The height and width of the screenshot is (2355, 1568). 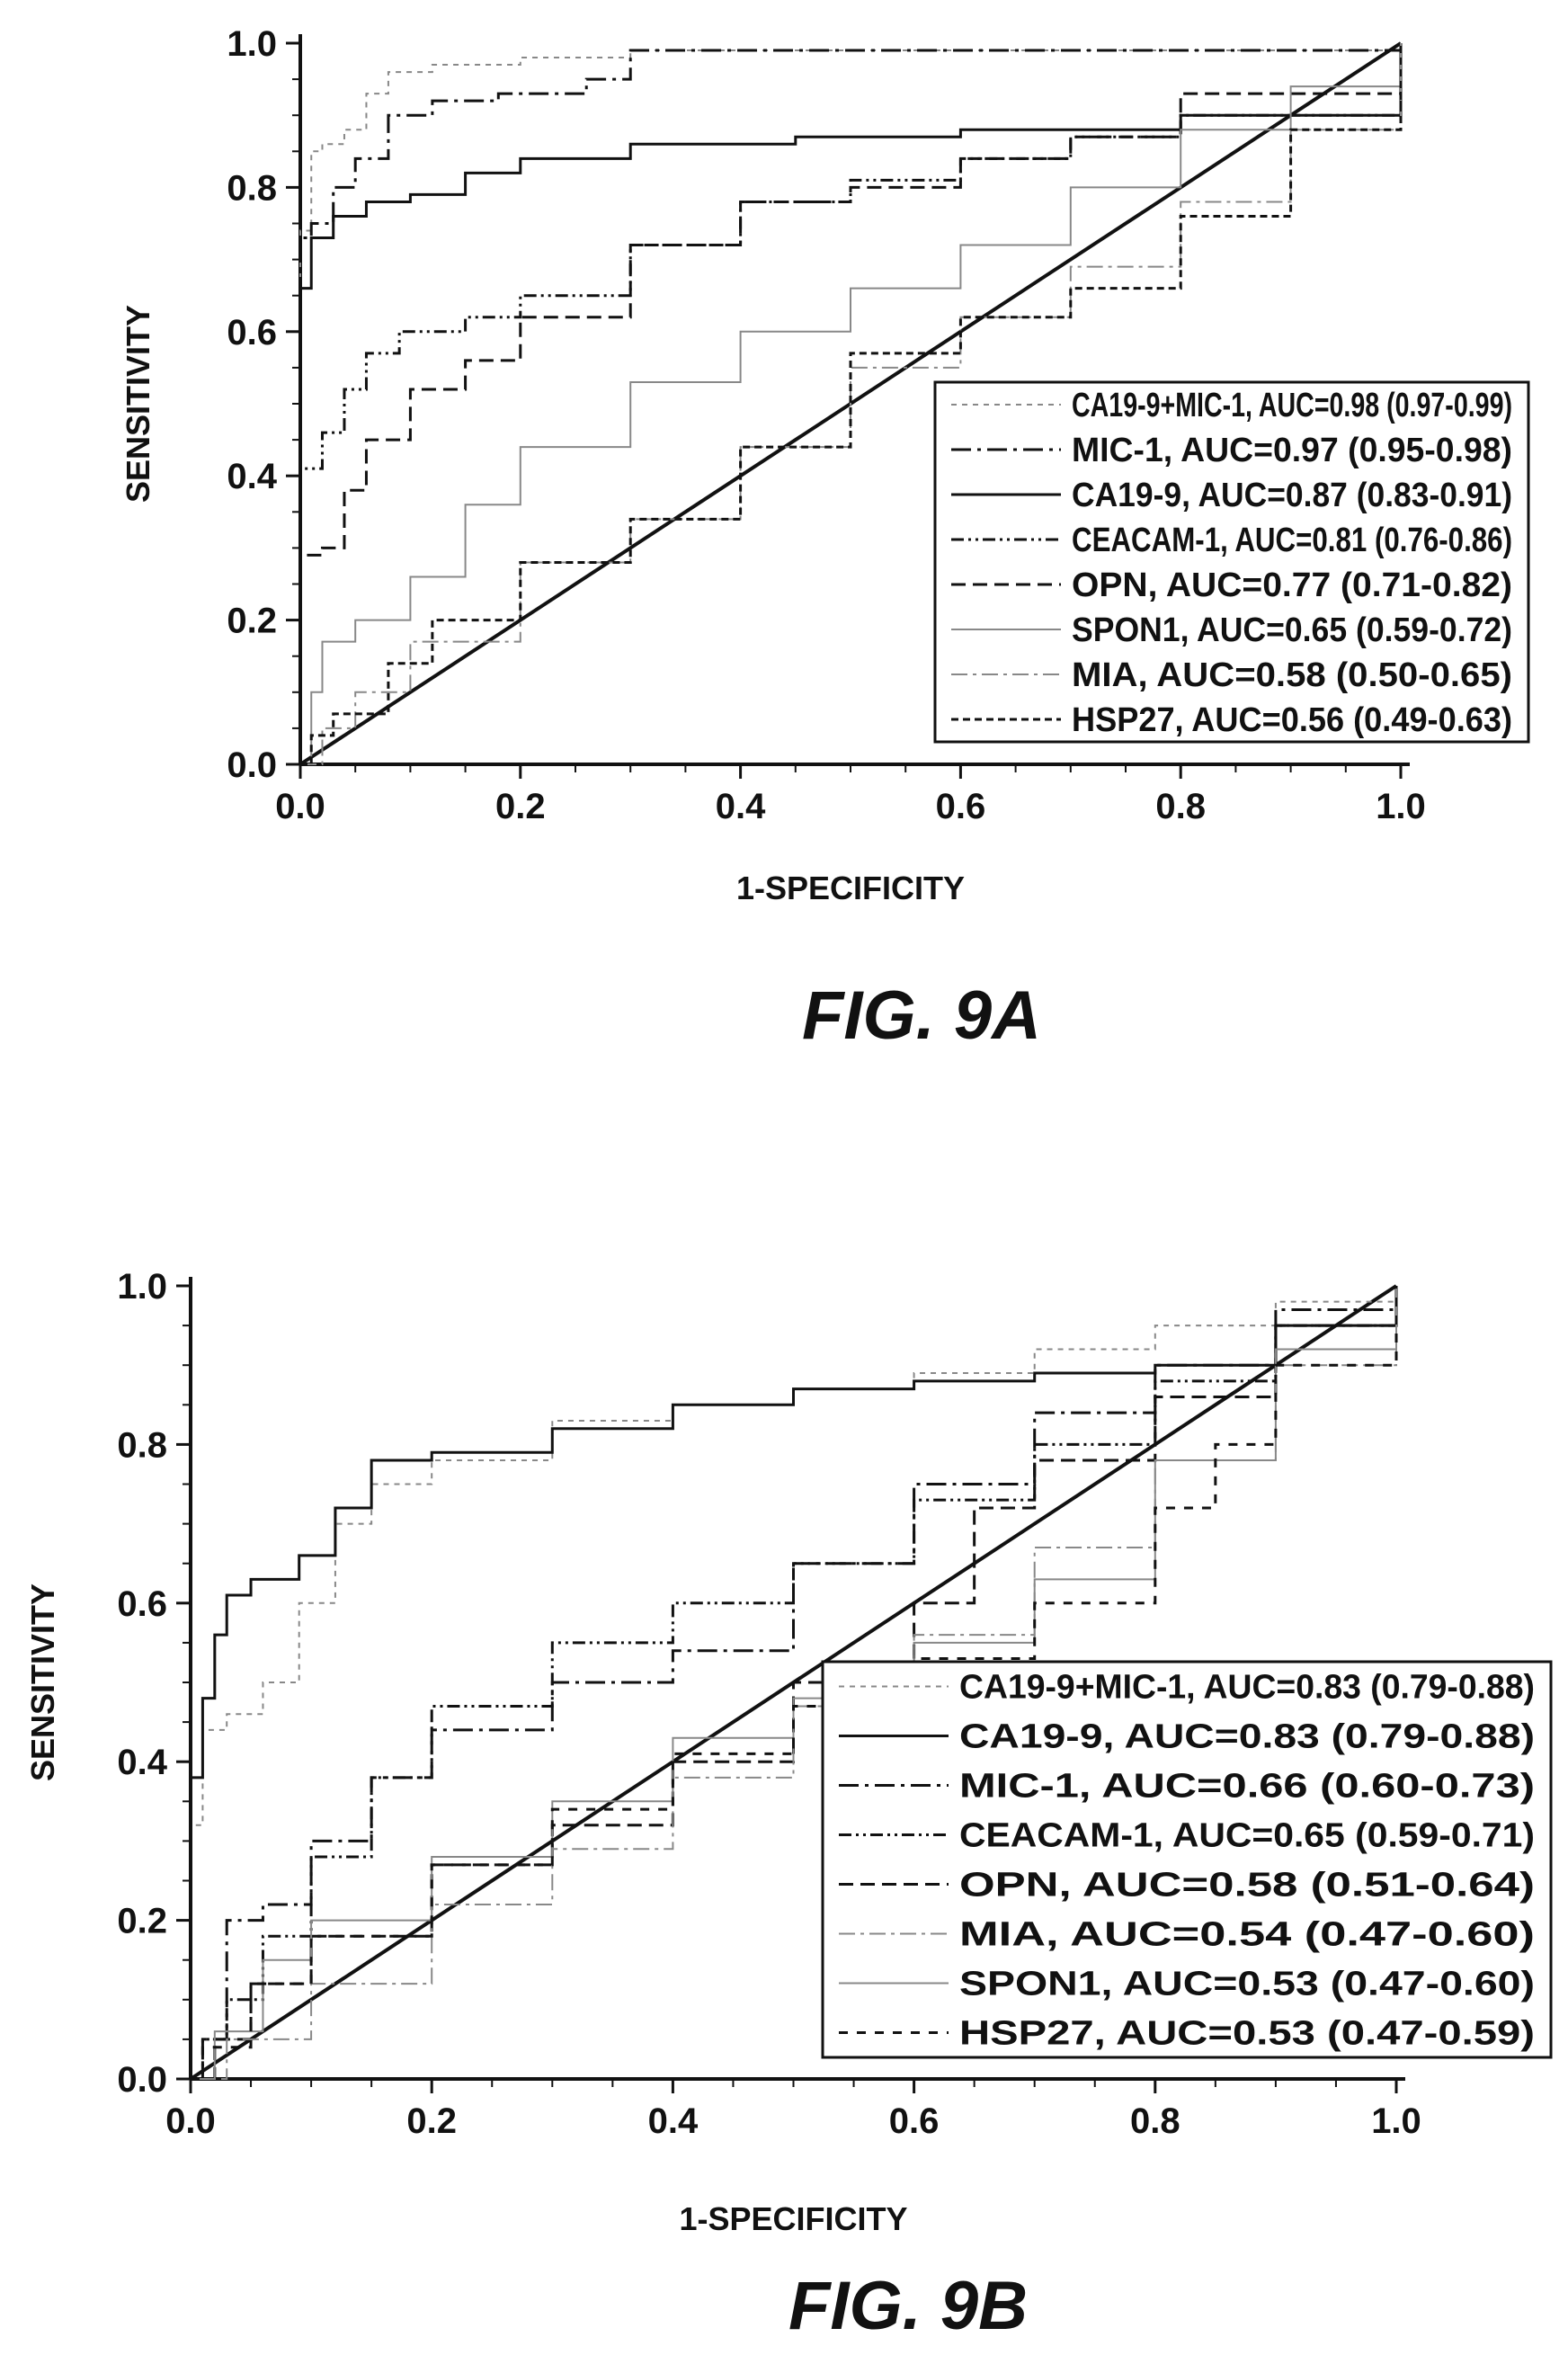 What do you see at coordinates (1247, 1886) in the screenshot?
I see `legend-entry: OPN, AUC=0.58 (0.51-0.64)` at bounding box center [1247, 1886].